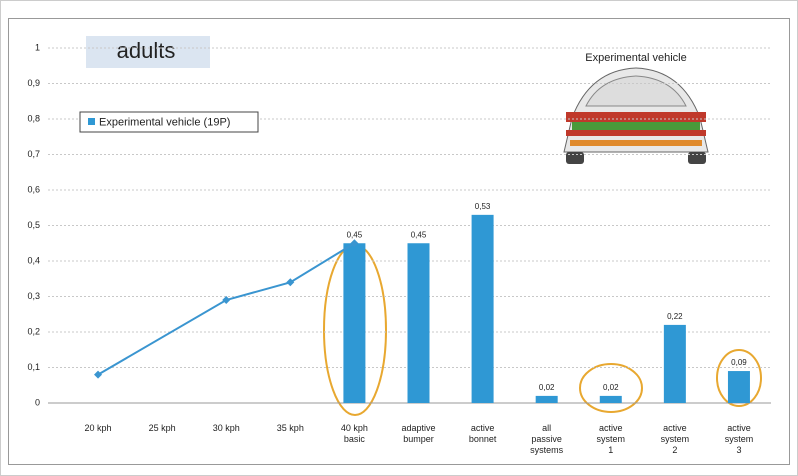  I want to click on y-tick-label: 0,6, so click(33, 189).